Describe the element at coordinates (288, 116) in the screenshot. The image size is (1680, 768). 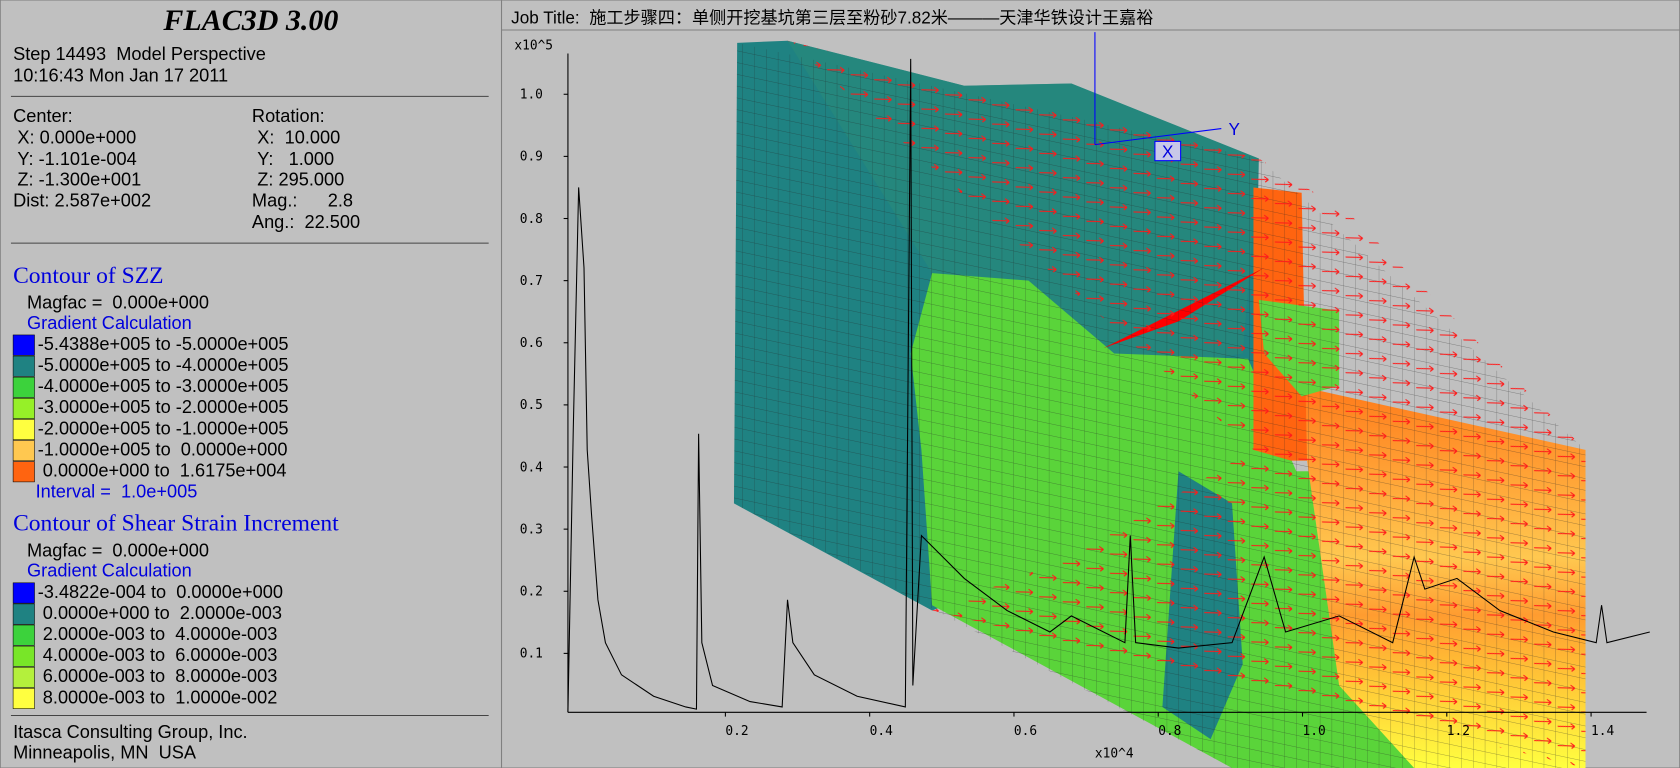
I see `rotation-label: Rotation:` at that location.